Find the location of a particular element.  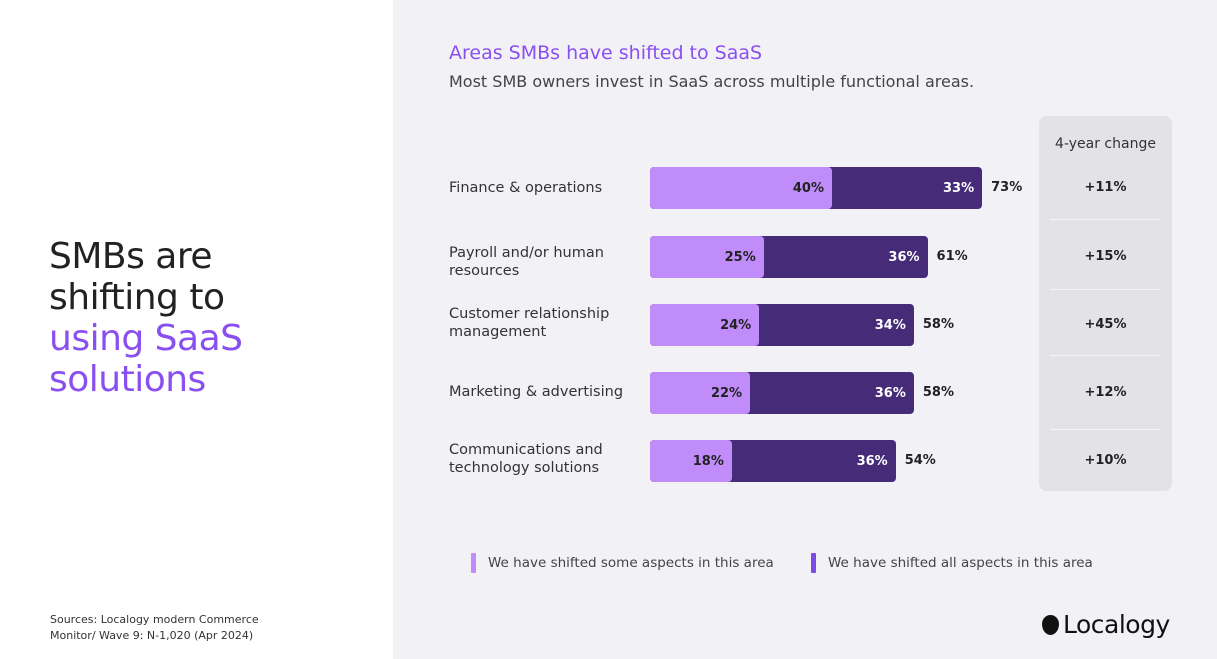

bar-shifted-some: 24% is located at coordinates (705, 325).